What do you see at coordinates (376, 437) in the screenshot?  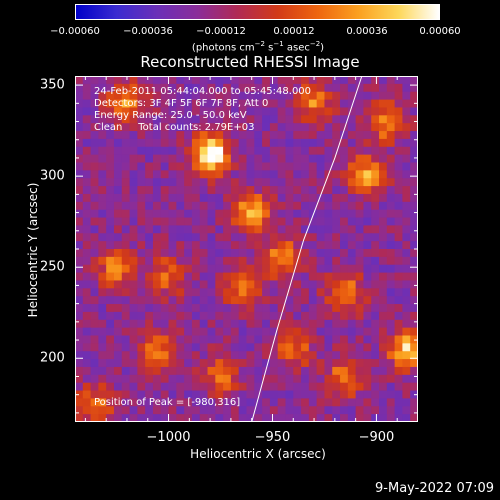 I see `x-tick-label: −900` at bounding box center [376, 437].